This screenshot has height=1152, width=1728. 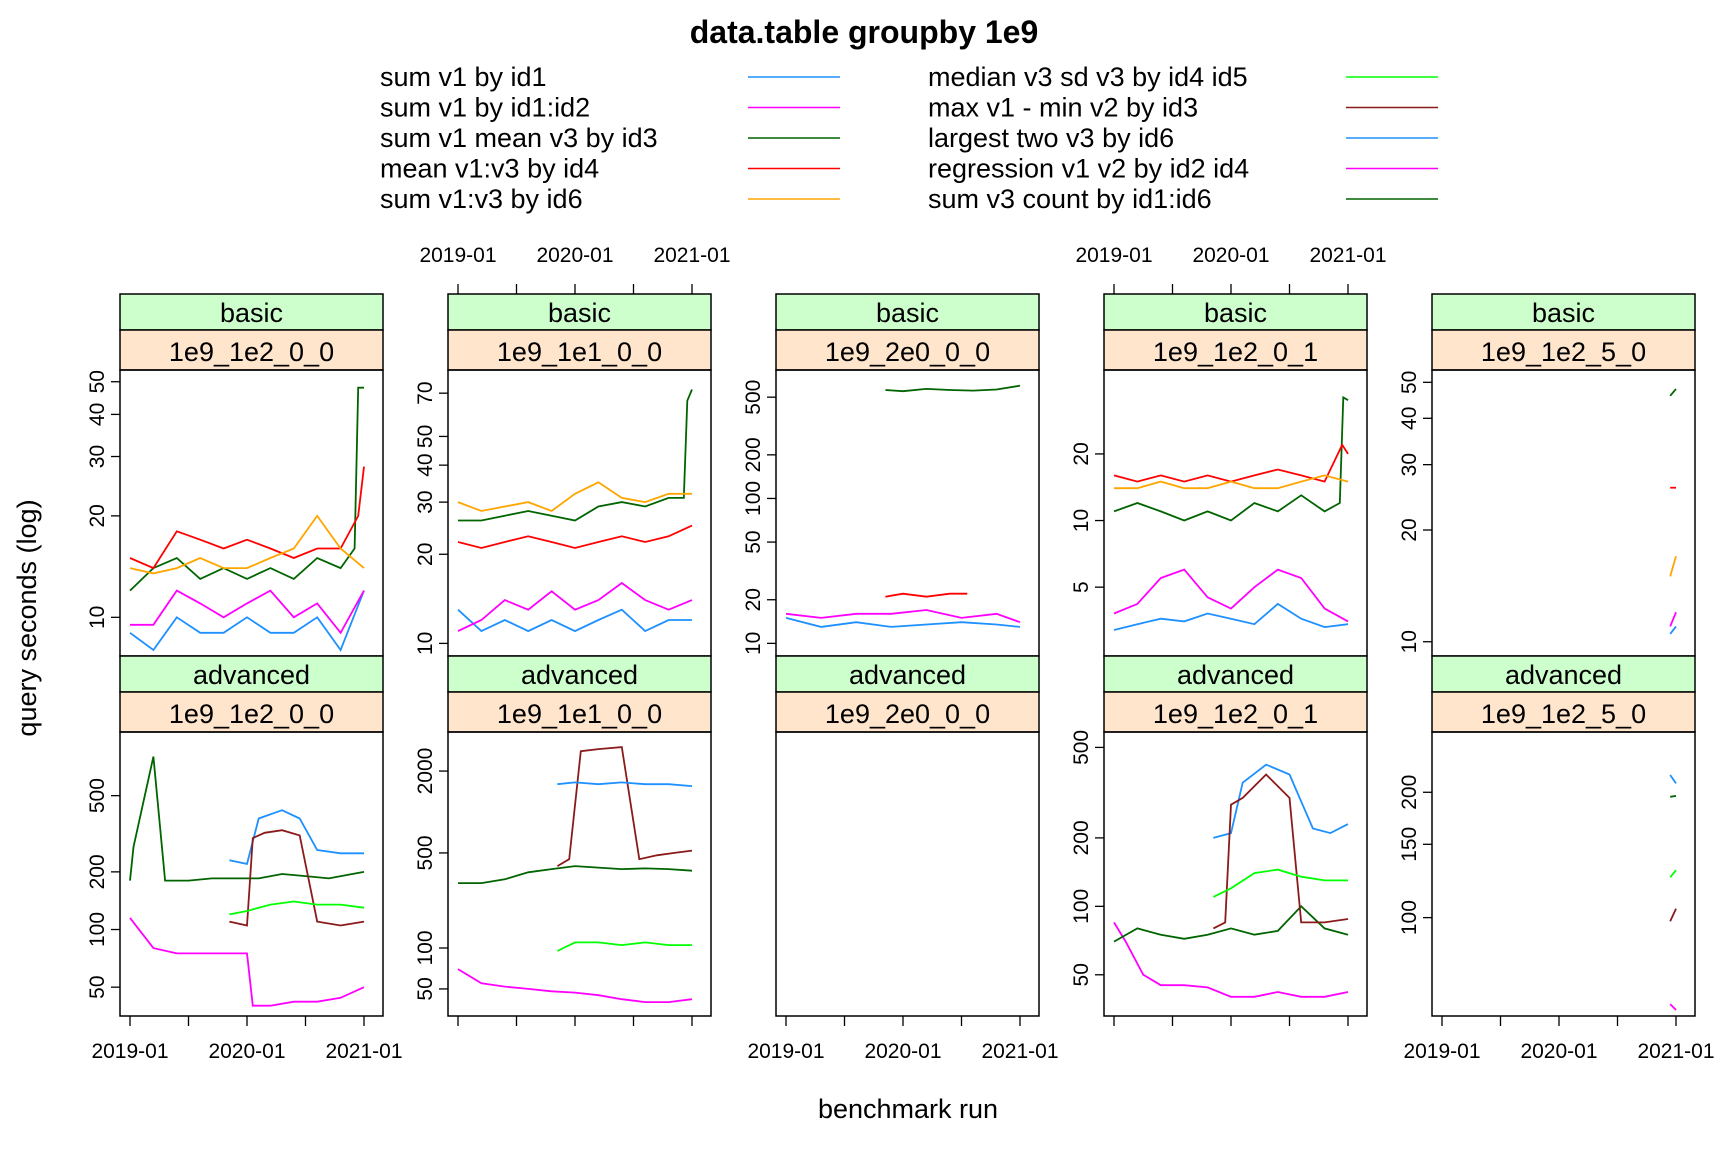 What do you see at coordinates (1088, 77) in the screenshot?
I see `legend-label: median v3 sd v3 by id4 id5` at bounding box center [1088, 77].